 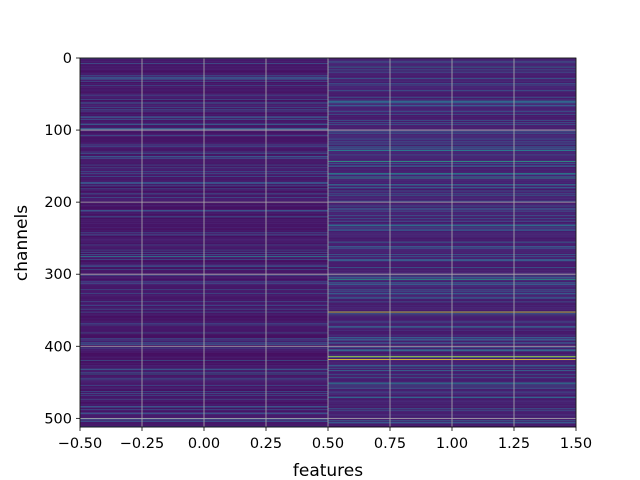 I want to click on y-tick-label: 500, so click(x=58, y=419).